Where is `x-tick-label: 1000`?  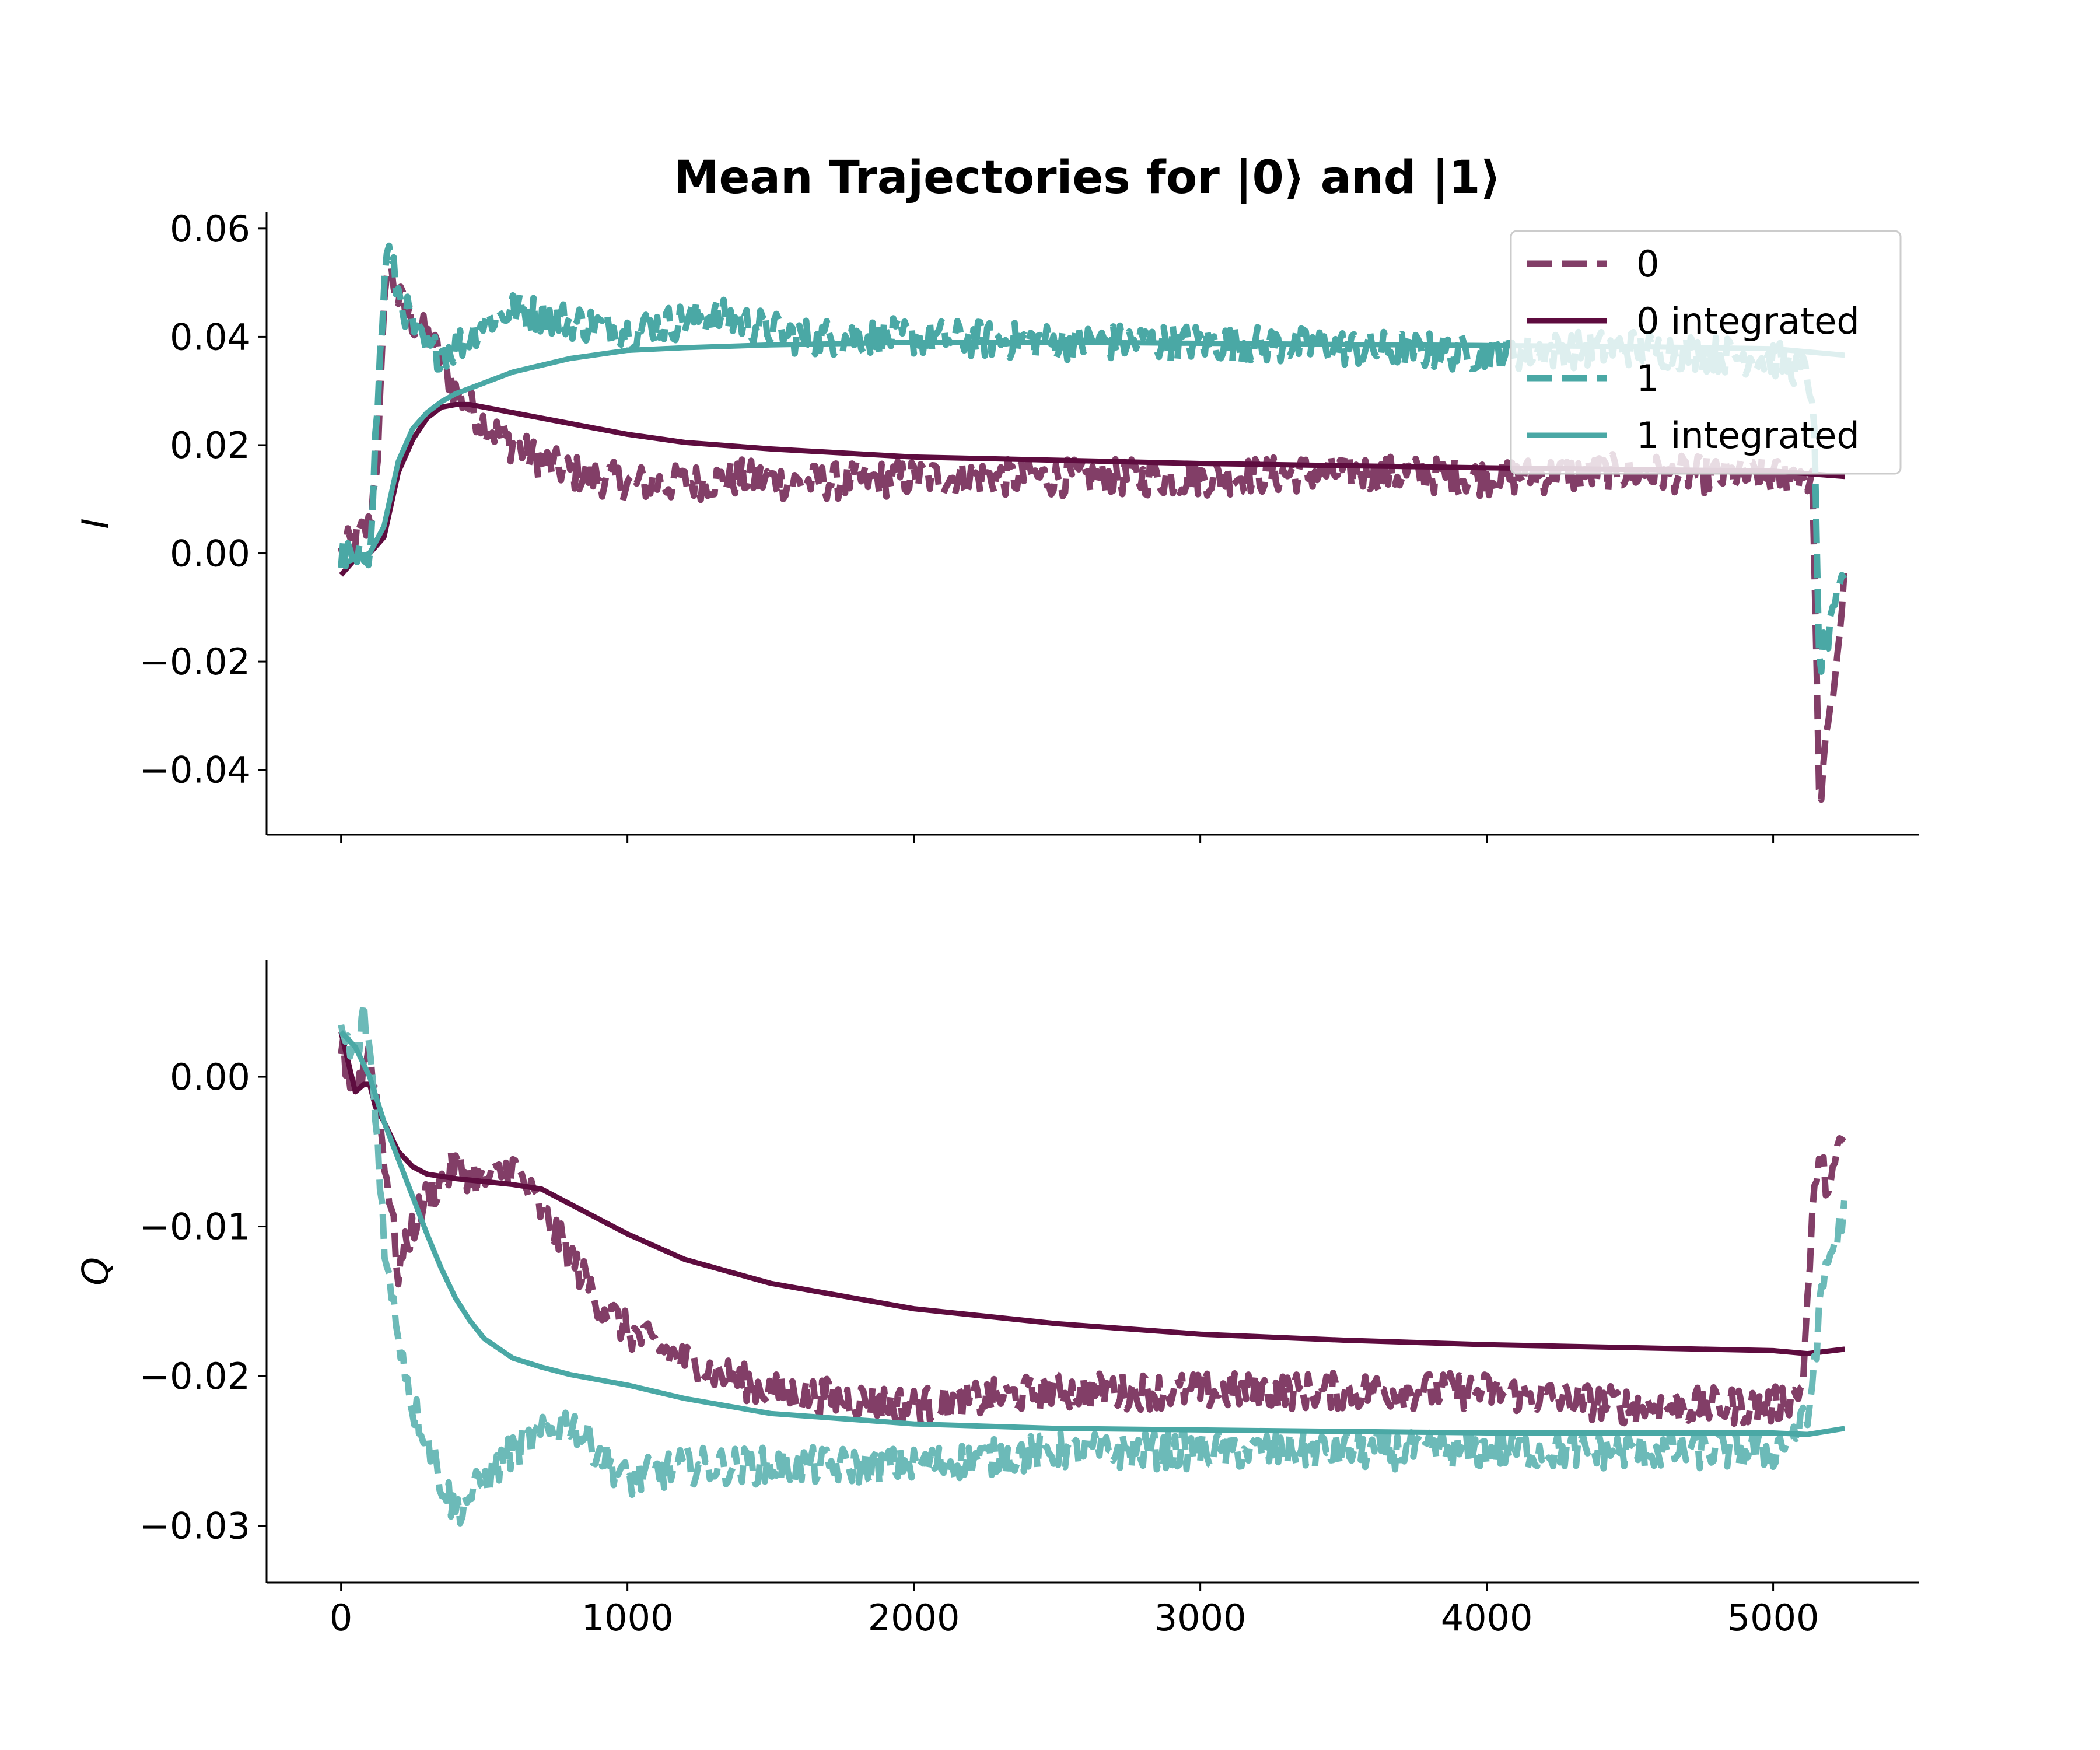
x-tick-label: 1000 is located at coordinates (628, 1618).